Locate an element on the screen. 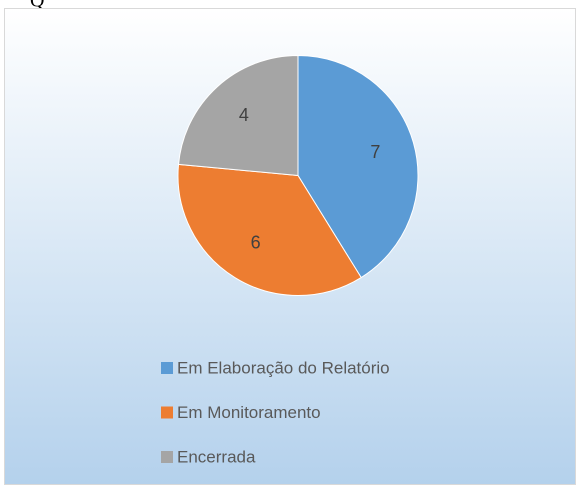 The width and height of the screenshot is (577, 486). data-label: 7 is located at coordinates (375, 152).